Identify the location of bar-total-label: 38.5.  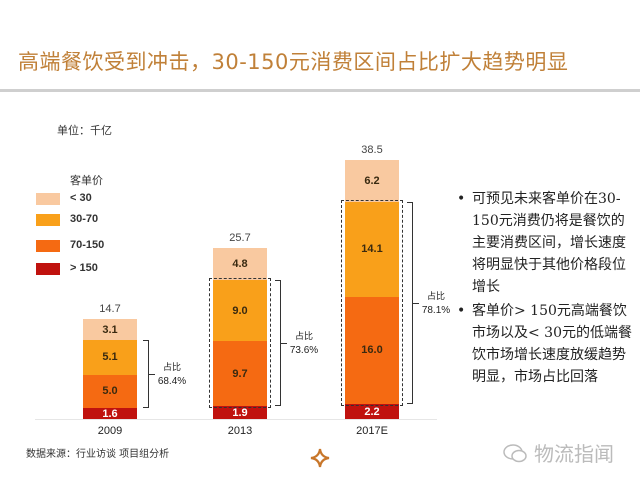
(372, 149).